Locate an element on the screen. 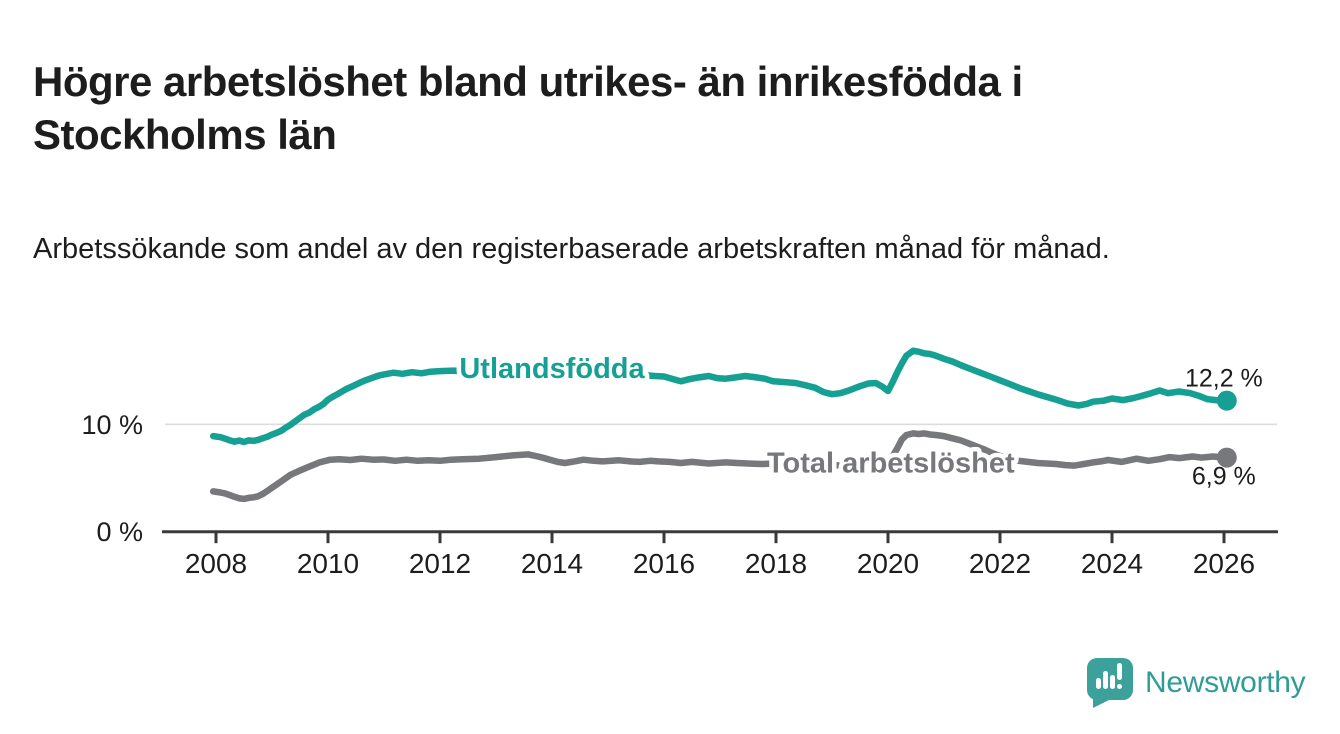 This screenshot has width=1340, height=734. newsworthy-logo: Newsworthy is located at coordinates (1196, 683).